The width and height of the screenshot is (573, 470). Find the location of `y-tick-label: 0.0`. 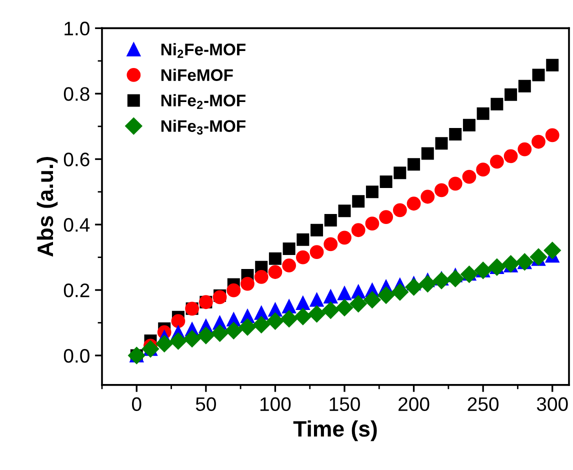

y-tick-label: 0.0 is located at coordinates (77, 355).